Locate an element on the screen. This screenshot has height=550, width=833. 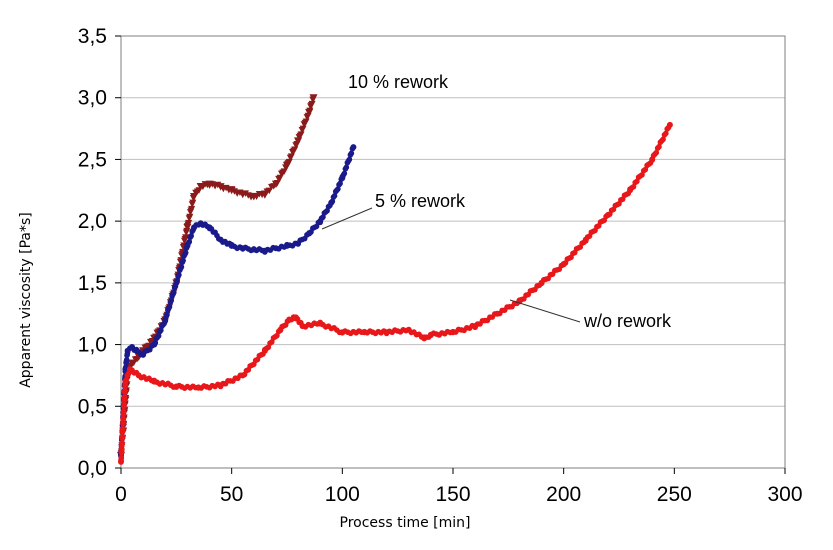
y-tick-label: 3,0 is located at coordinates (92, 98).